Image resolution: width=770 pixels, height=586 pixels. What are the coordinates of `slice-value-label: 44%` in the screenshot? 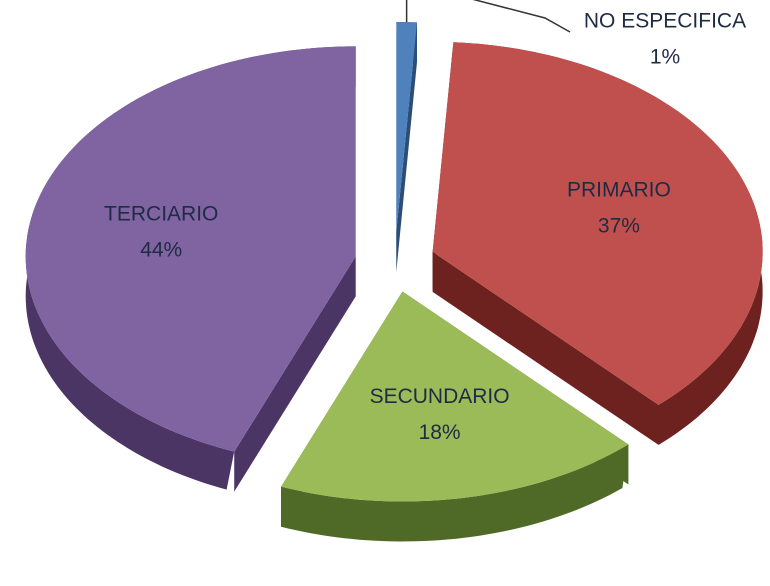 It's located at (161, 249).